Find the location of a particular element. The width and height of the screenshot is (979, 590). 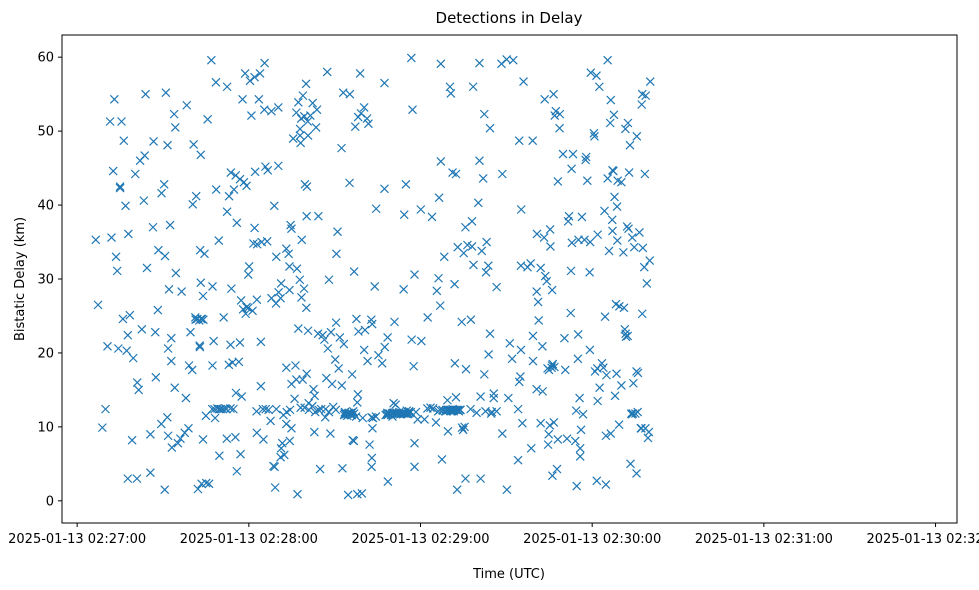

y-tick-label: 30 is located at coordinates (45, 280).